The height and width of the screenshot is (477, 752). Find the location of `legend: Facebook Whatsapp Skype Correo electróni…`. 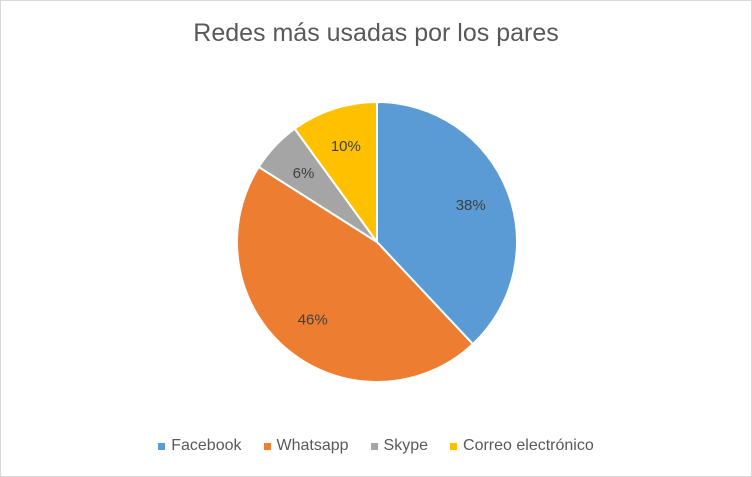

legend: Facebook Whatsapp Skype Correo electróni… is located at coordinates (376, 446).